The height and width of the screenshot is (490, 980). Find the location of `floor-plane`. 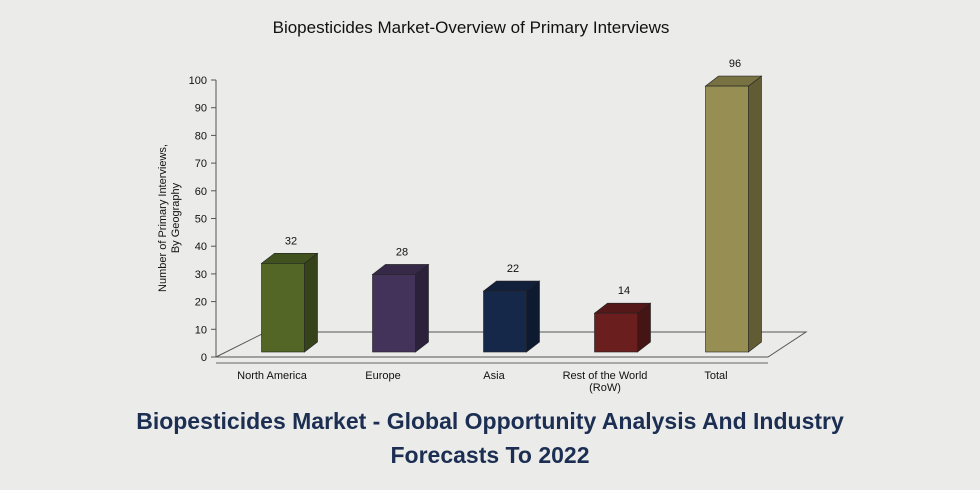

floor-plane is located at coordinates (511, 344).